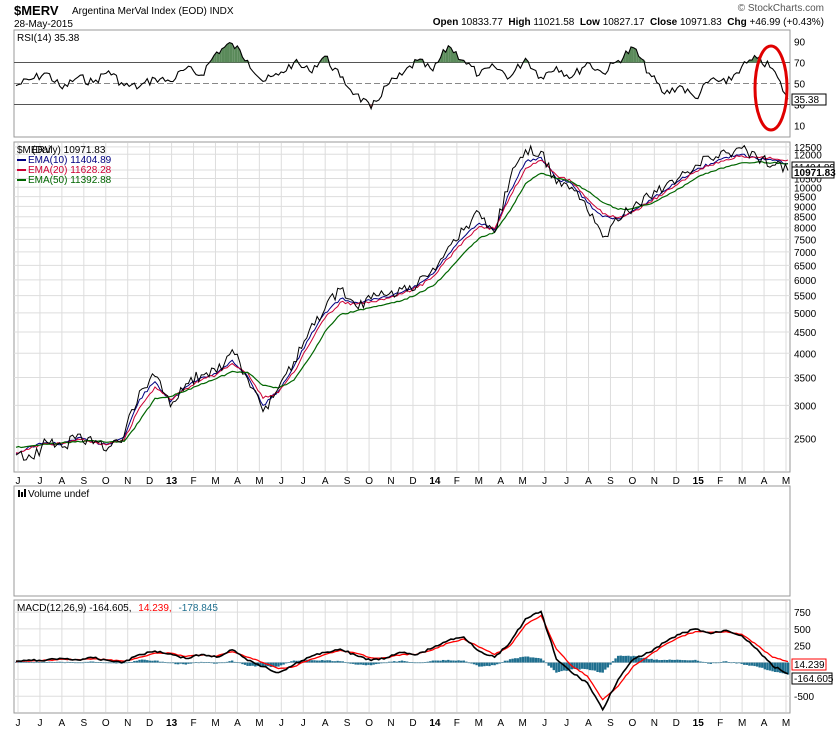 The width and height of the screenshot is (838, 733). Describe the element at coordinates (172, 481) in the screenshot. I see `price-x-tick-7: 13` at that location.